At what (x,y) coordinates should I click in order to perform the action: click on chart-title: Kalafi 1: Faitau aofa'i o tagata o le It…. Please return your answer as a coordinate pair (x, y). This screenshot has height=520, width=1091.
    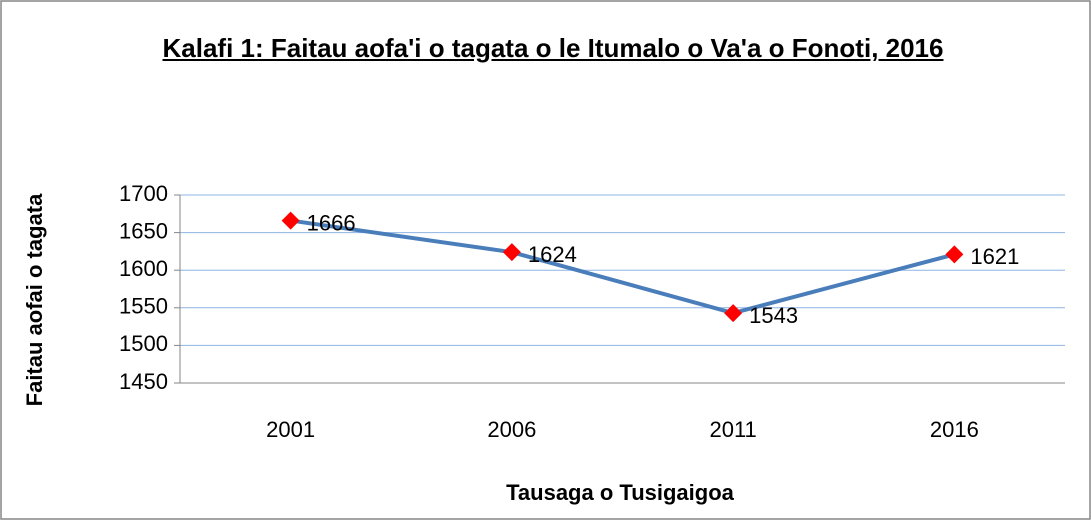
    Looking at the image, I should click on (553, 48).